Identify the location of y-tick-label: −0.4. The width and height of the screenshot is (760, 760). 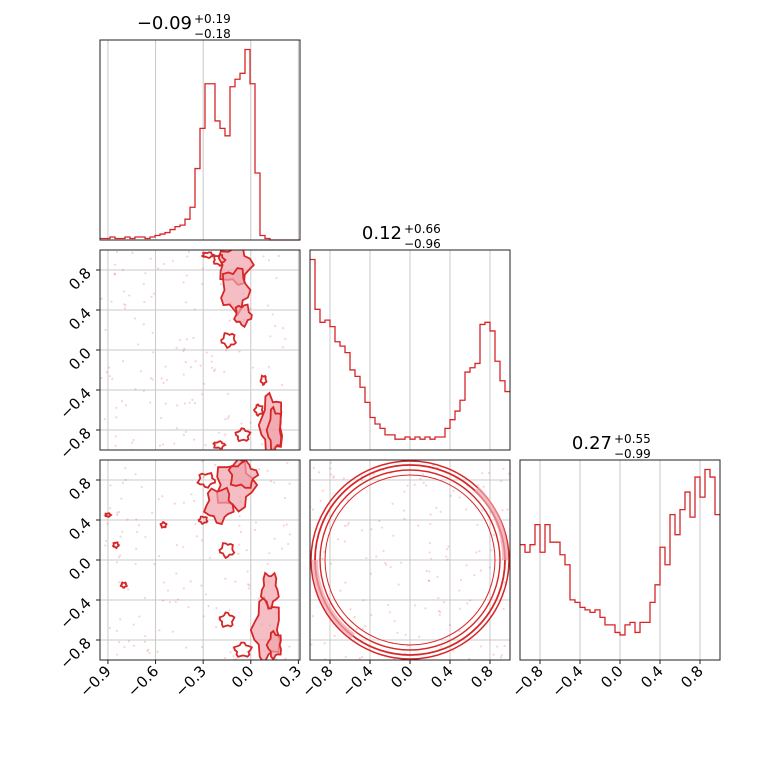
(75, 403).